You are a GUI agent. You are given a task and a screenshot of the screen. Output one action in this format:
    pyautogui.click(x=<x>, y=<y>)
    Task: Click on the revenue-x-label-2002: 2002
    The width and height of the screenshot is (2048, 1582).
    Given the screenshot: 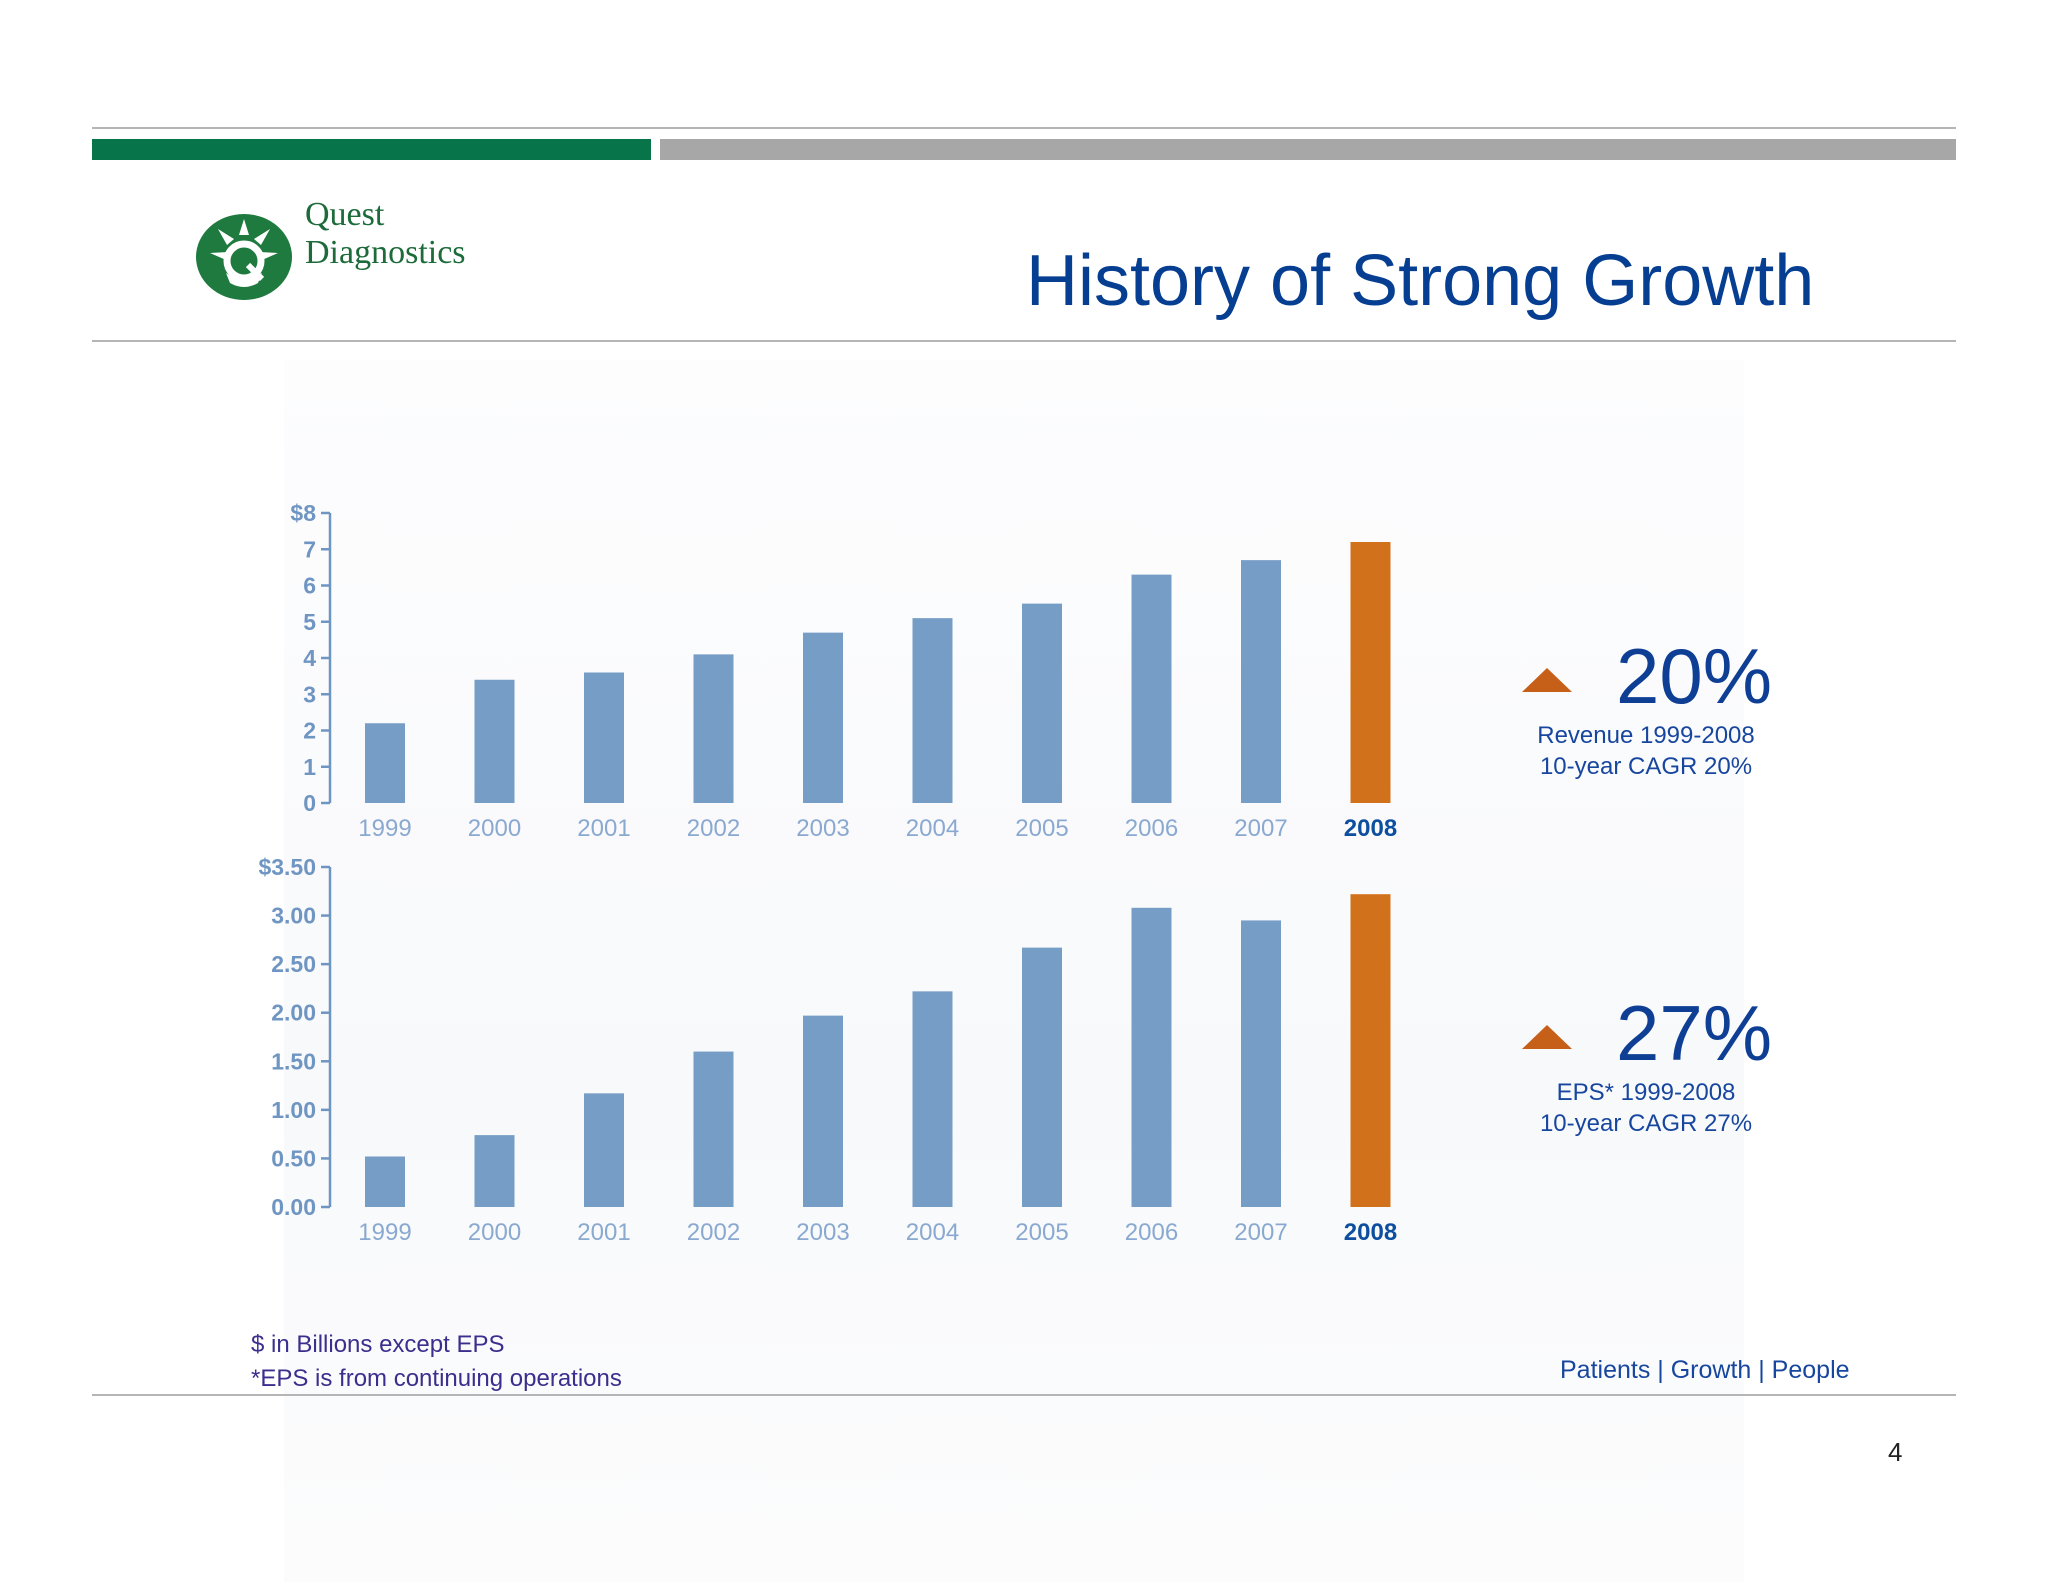 What is the action you would take?
    pyautogui.click(x=713, y=828)
    